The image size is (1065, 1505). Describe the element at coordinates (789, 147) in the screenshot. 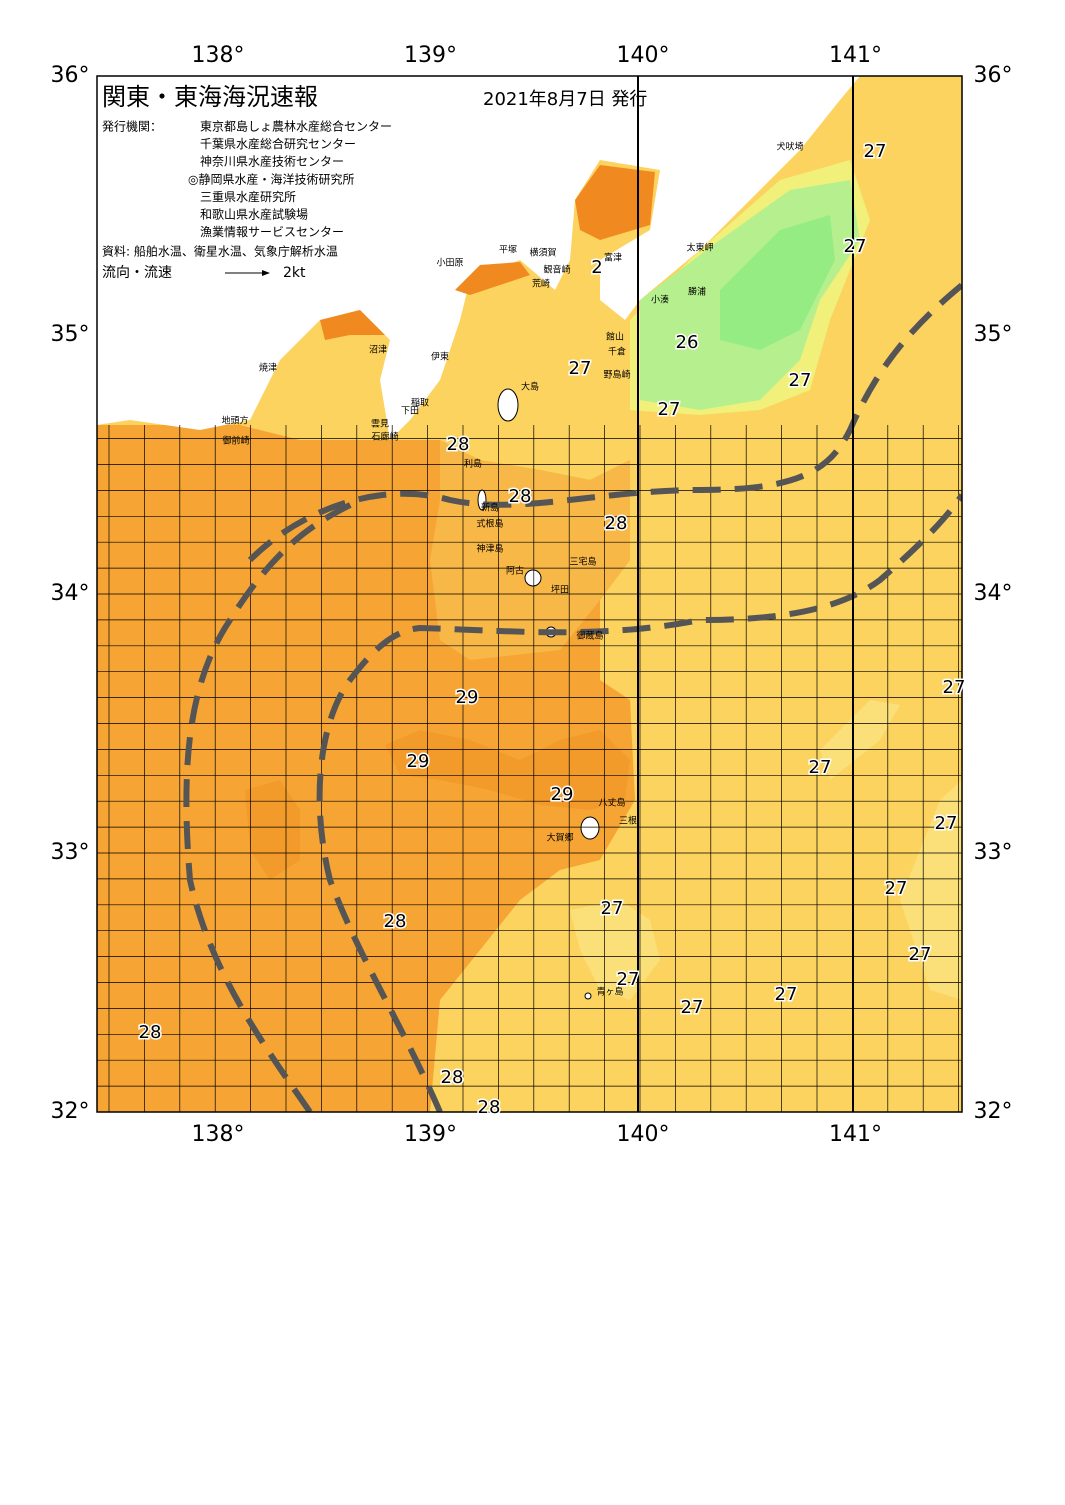

I see `place-name: 犬吠埼` at that location.